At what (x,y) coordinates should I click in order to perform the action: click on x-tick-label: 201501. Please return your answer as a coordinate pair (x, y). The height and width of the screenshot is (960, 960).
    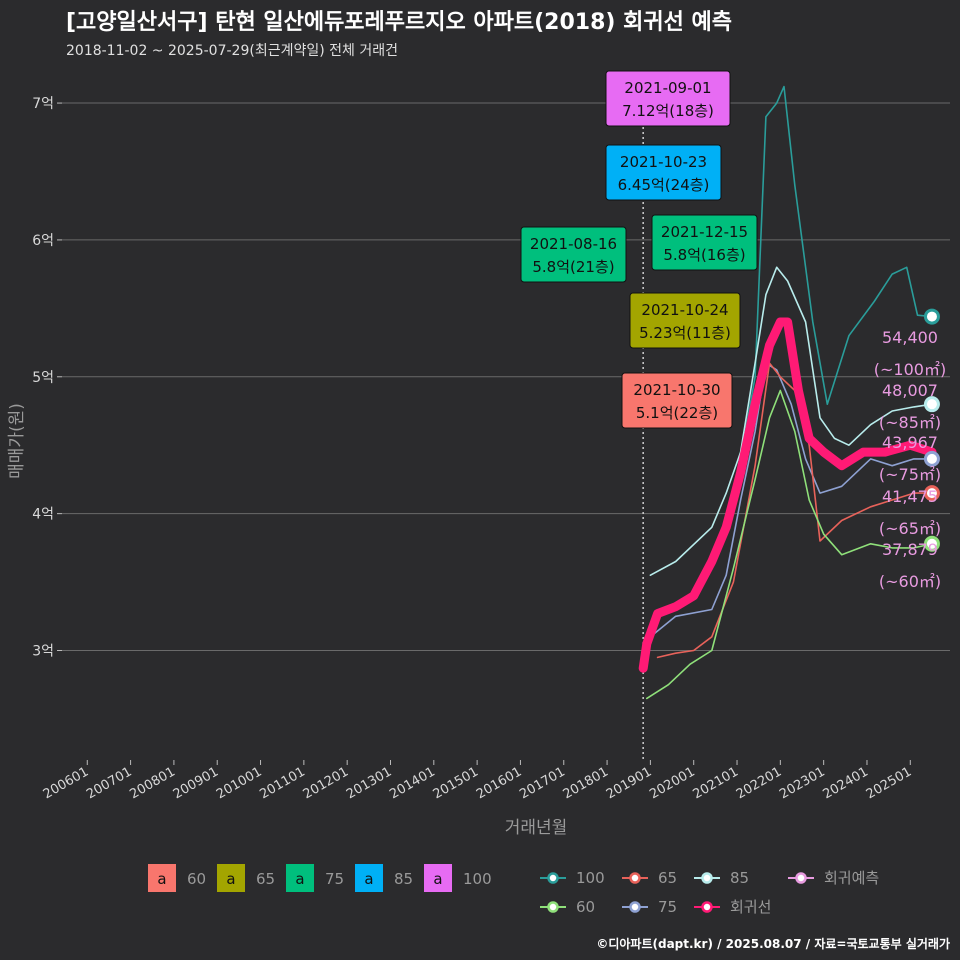
    Looking at the image, I should click on (456, 783).